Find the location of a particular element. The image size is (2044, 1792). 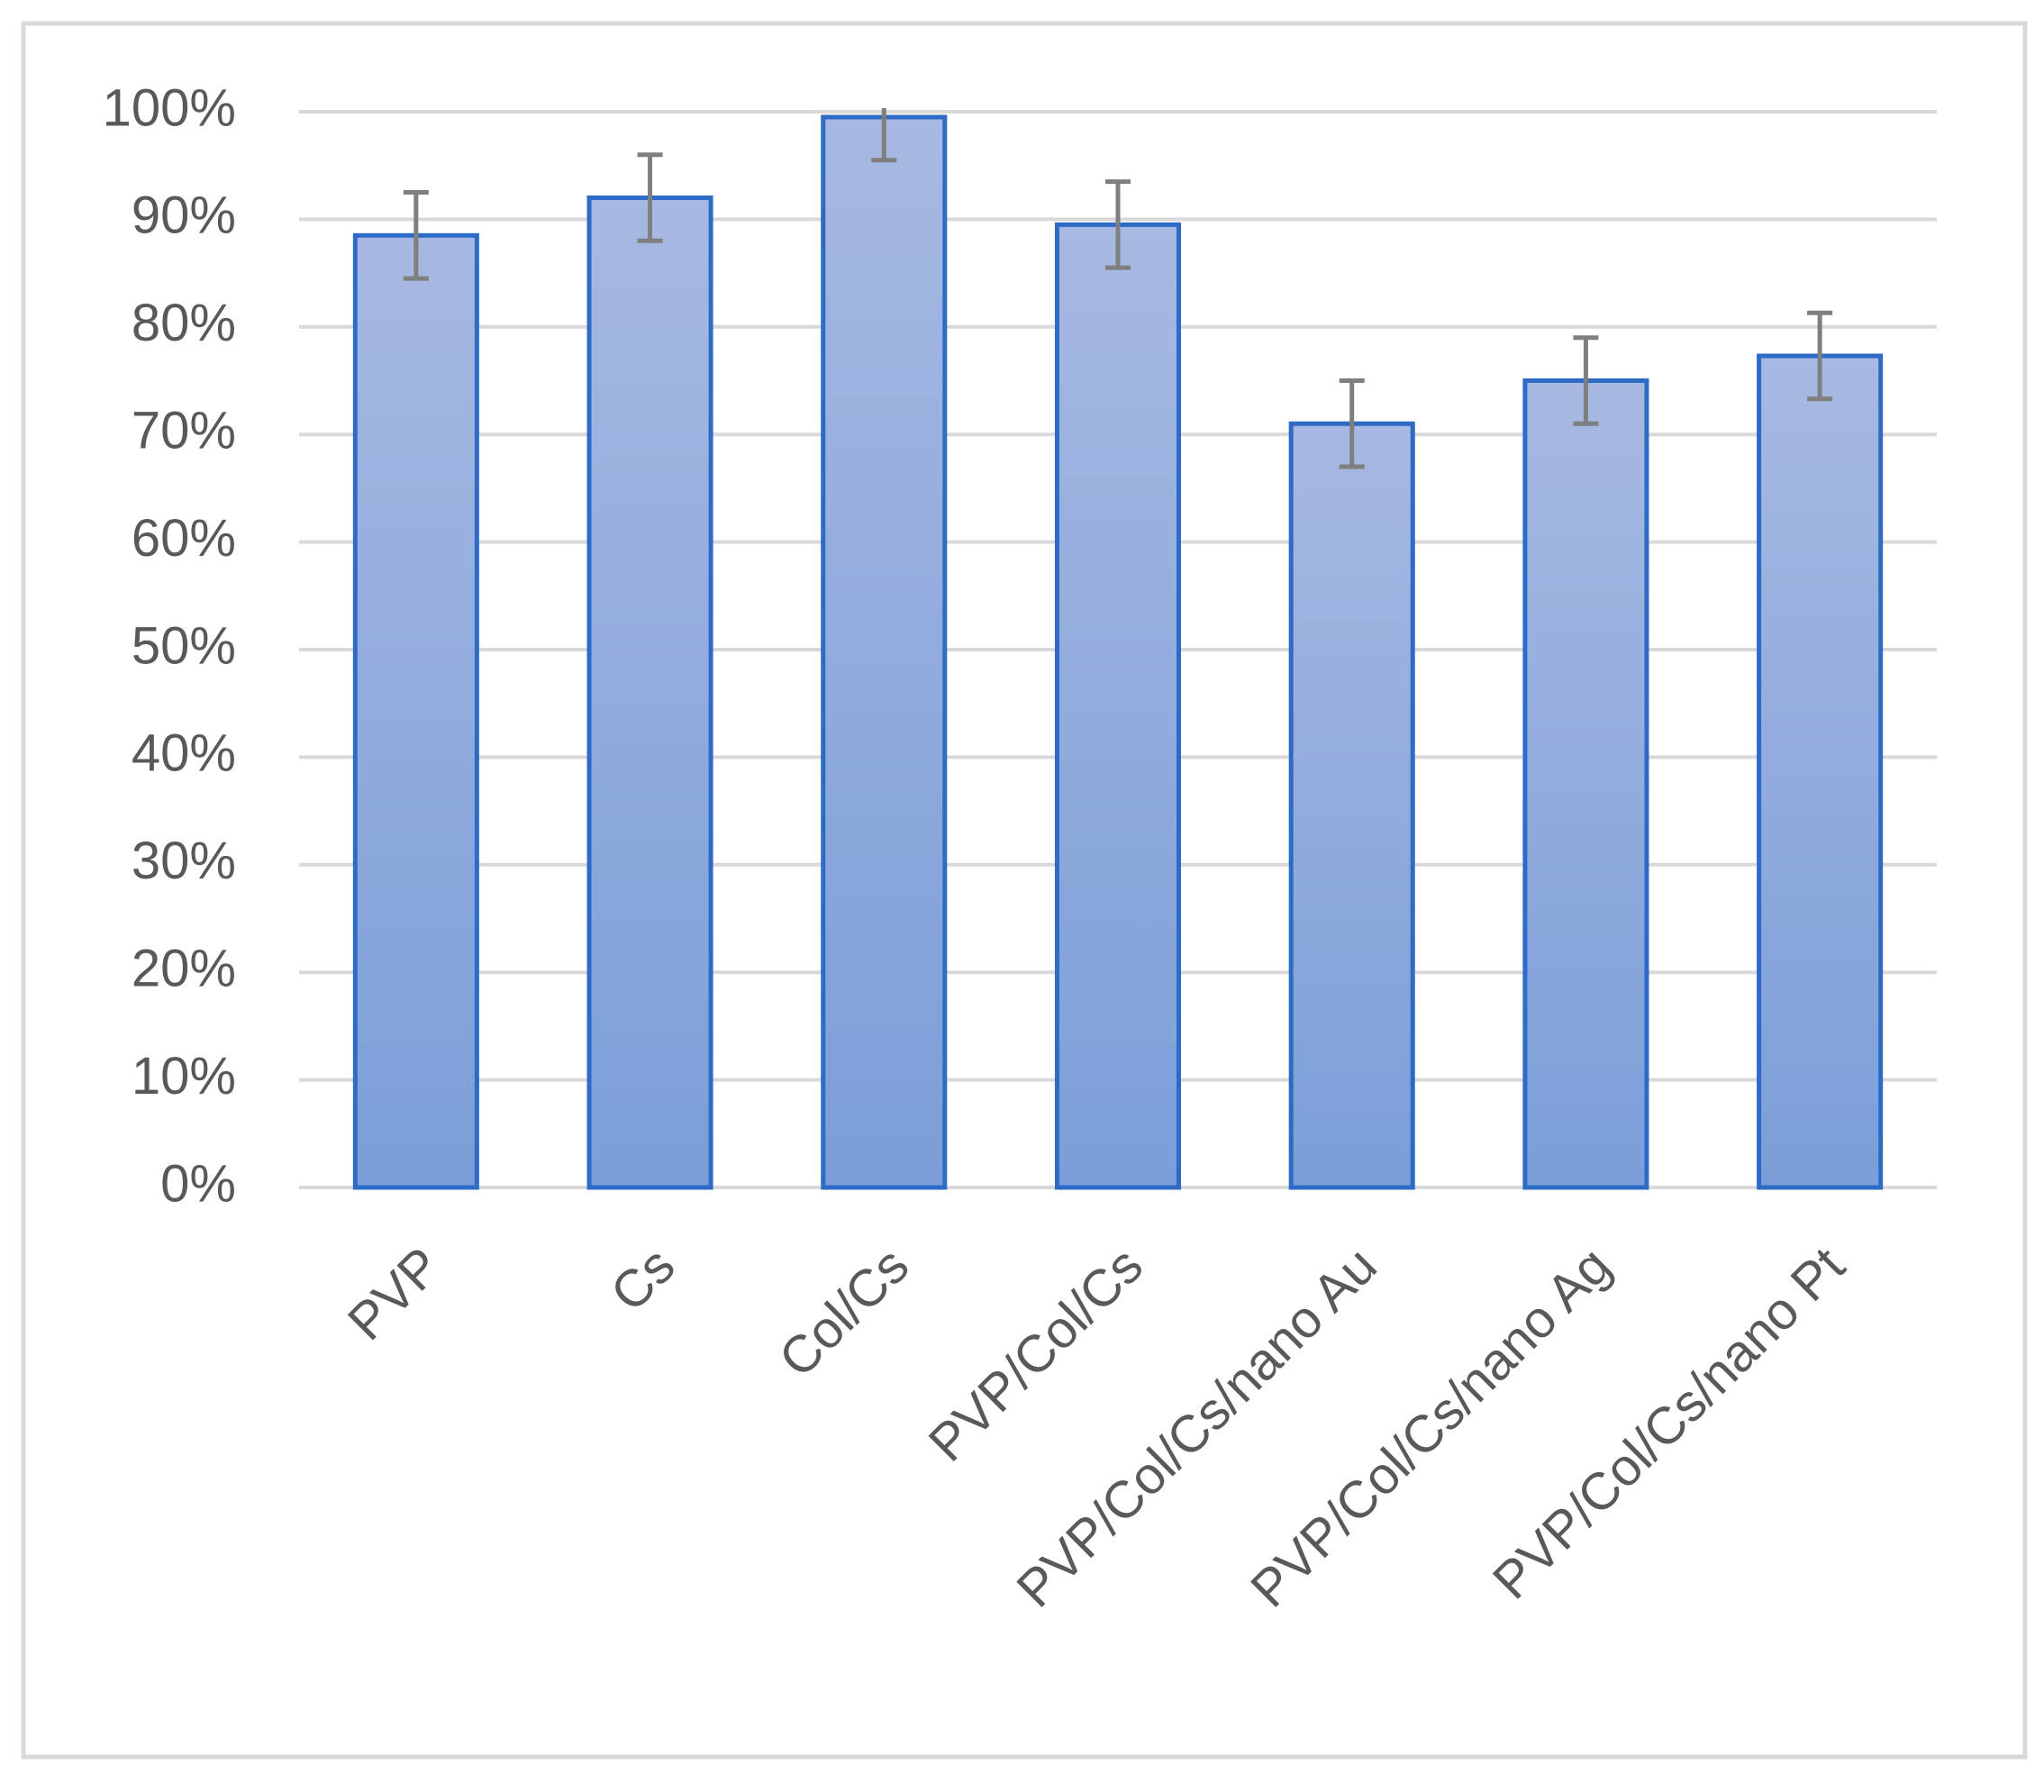

y-tick-label: 0% is located at coordinates (198, 1184).